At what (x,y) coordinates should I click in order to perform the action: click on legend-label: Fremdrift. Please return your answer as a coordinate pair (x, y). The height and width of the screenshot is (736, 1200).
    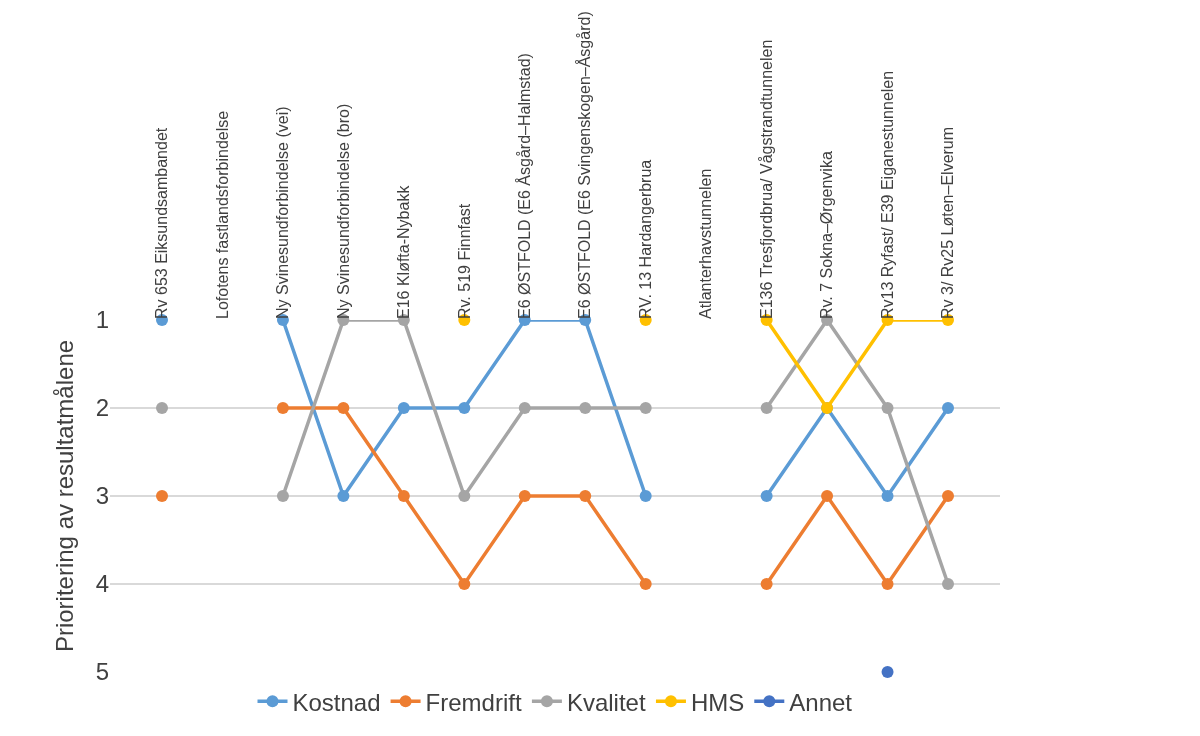
    Looking at the image, I should click on (473, 702).